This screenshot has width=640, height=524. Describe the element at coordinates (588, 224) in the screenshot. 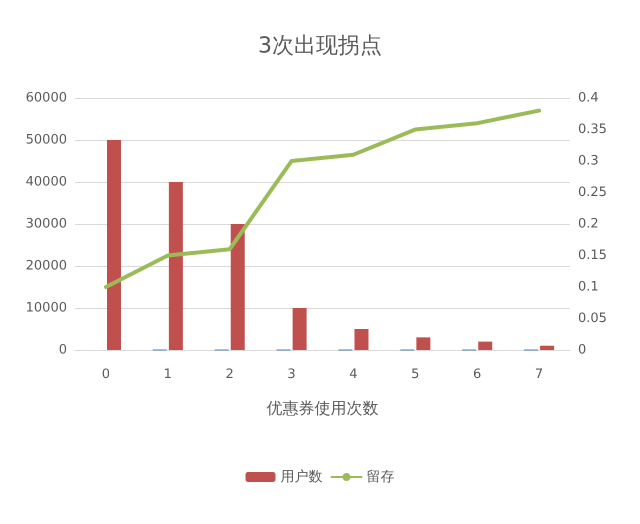

I see `y2-tick-label: 0.2` at that location.